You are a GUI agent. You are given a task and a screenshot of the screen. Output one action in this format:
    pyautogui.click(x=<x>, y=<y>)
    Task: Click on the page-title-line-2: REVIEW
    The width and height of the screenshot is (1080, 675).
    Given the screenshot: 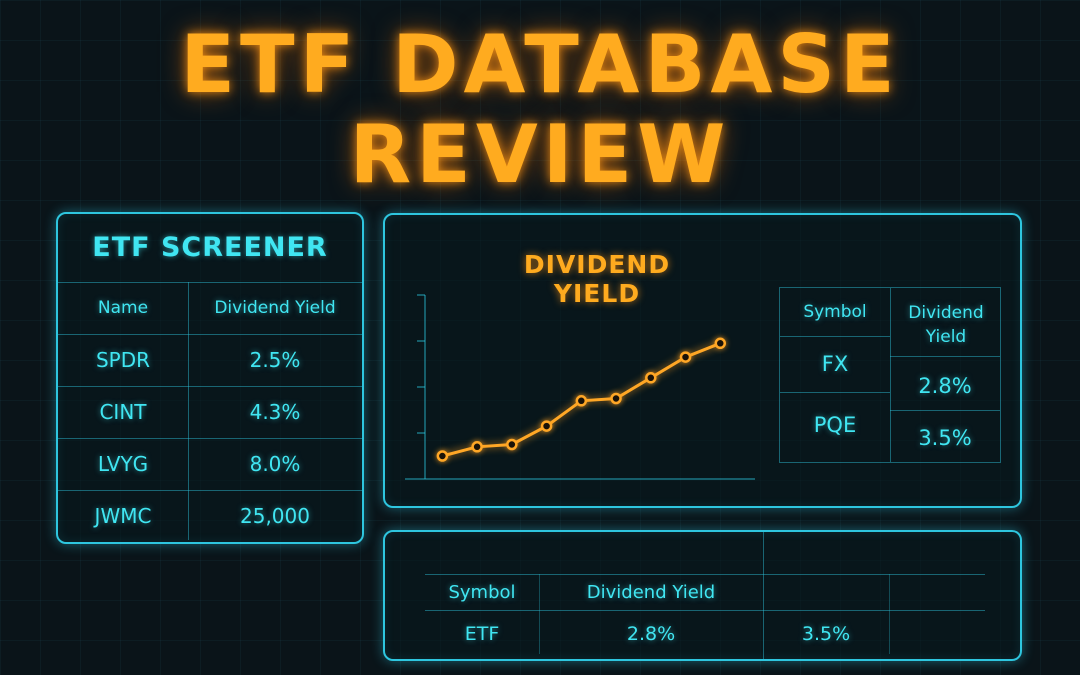 What is the action you would take?
    pyautogui.click(x=540, y=154)
    